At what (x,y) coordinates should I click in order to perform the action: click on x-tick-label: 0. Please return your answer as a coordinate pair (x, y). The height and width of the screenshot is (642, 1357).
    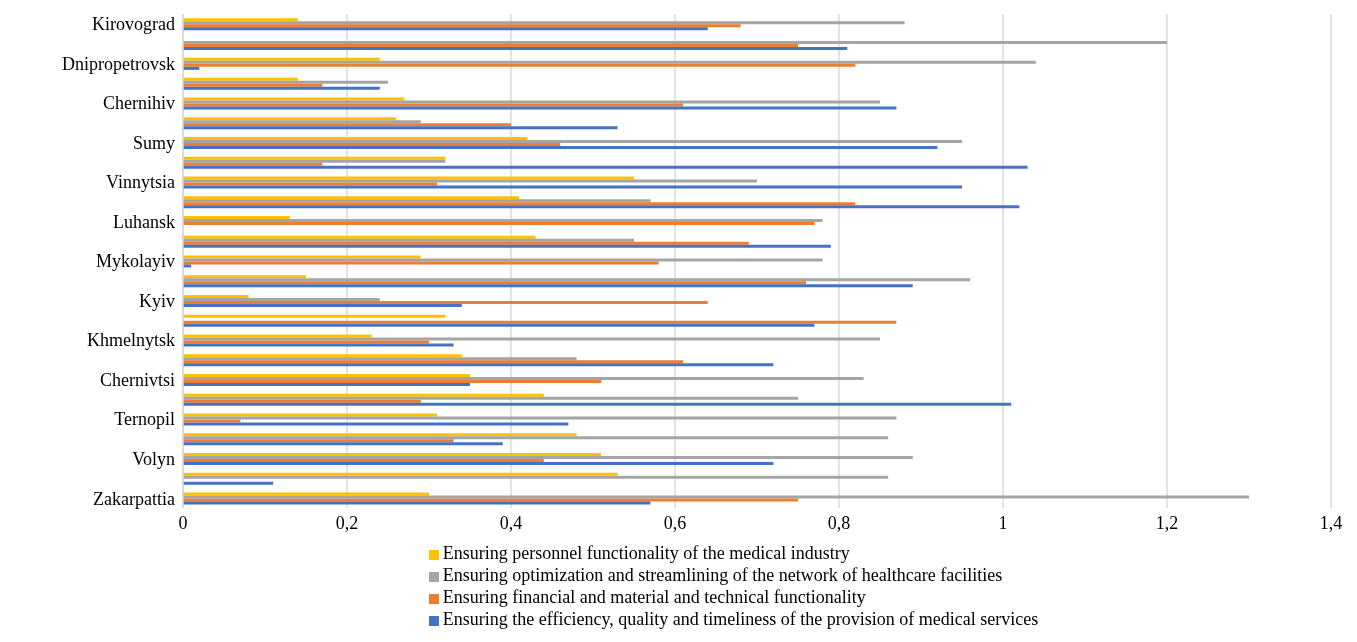
    Looking at the image, I should click on (183, 522).